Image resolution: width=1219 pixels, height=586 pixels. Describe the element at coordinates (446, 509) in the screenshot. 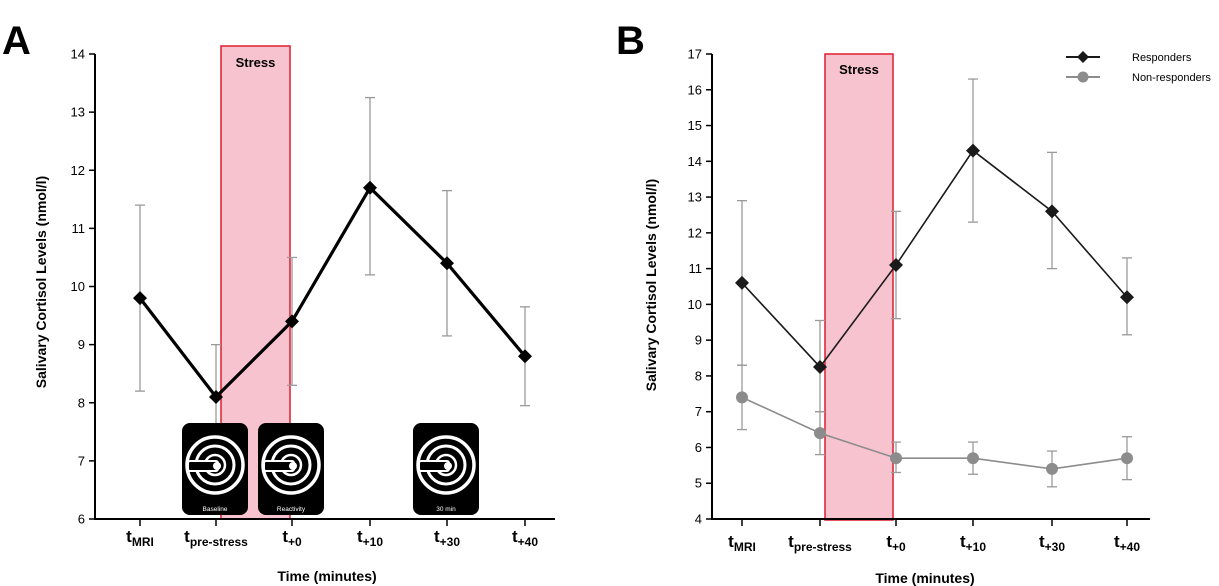

I see `mri-icon-caption: 30 min` at that location.